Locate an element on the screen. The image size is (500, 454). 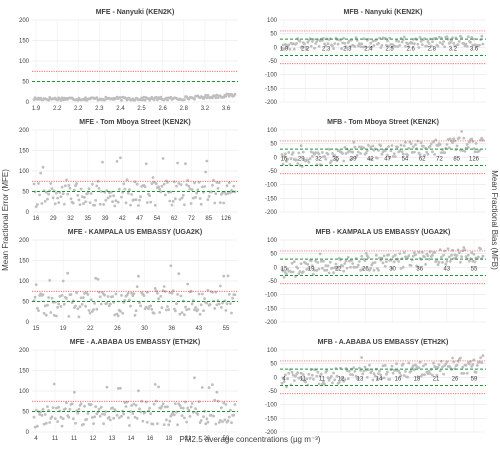
panel-title: MFB - Nanyuki (KEN2K) is located at coordinates (383, 12).